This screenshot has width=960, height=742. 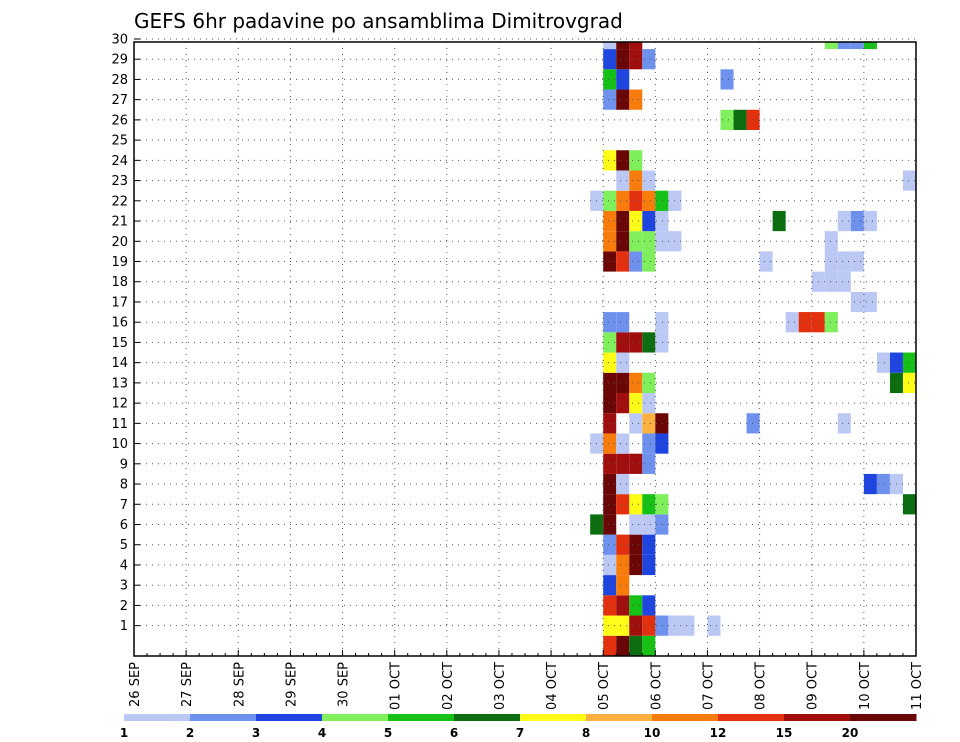 I want to click on y-tick-label: 30, so click(x=119, y=39).